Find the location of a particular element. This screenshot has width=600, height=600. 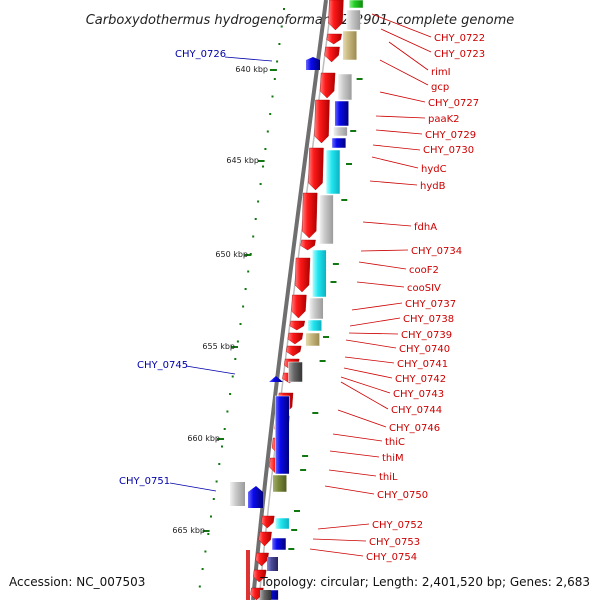

gene-label: fdhA is located at coordinates (425, 227).